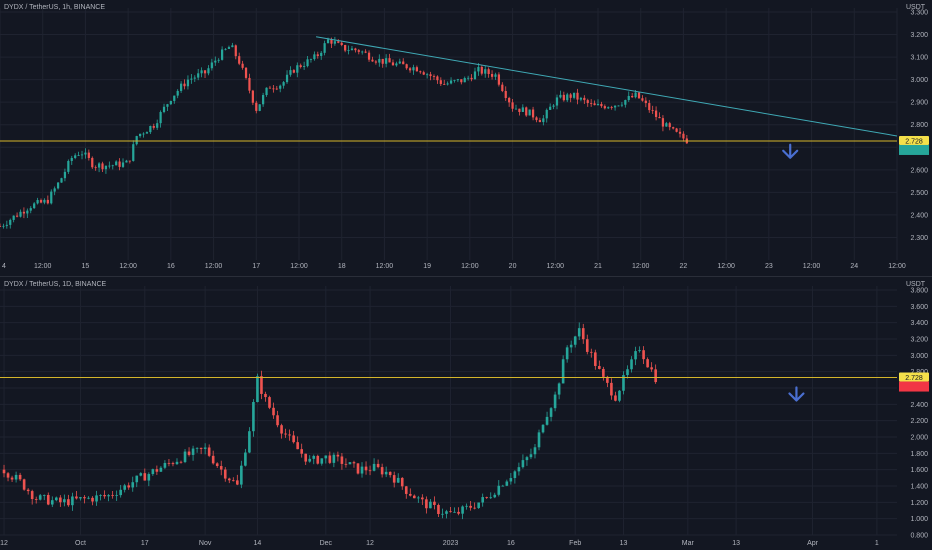 The height and width of the screenshot is (550, 932). I want to click on y-tick-label: 2.200, so click(919, 421).